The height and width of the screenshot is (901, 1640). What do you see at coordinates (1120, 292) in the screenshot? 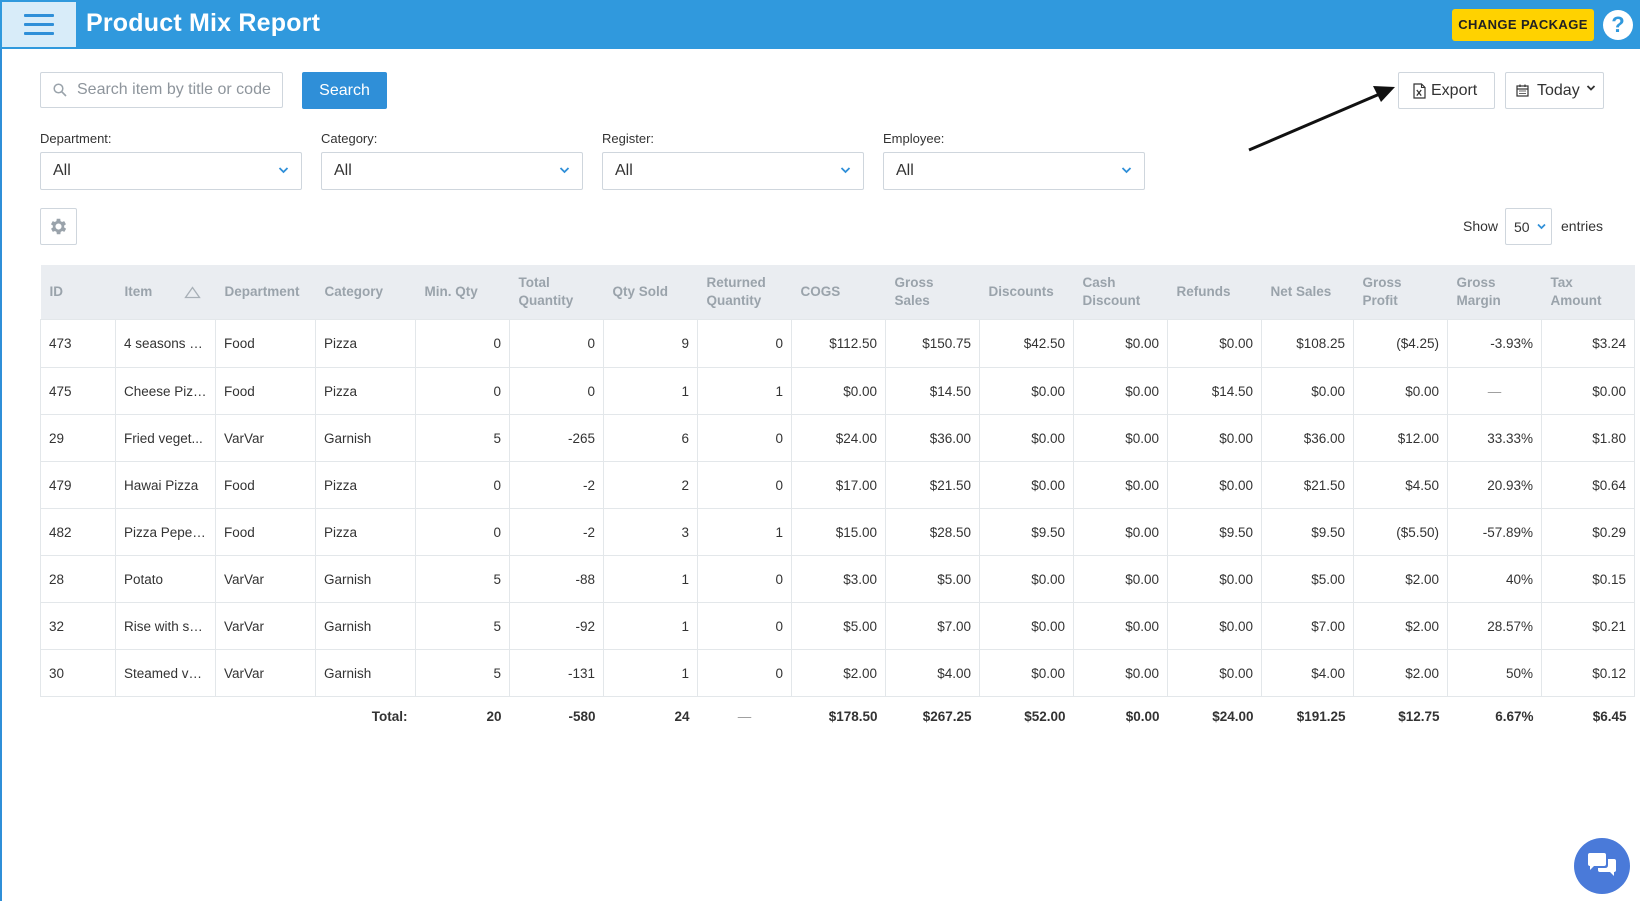
I see `col-header-cash-discount: Cash Discount` at bounding box center [1120, 292].